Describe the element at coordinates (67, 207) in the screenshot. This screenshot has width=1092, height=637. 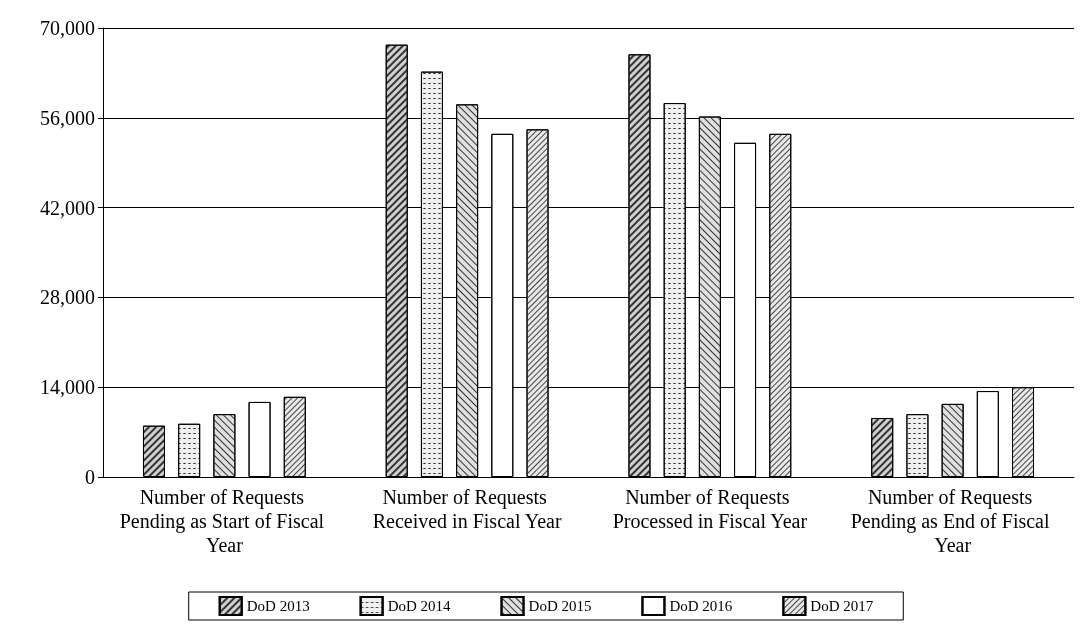
I see `y-tick-label: 42,000` at that location.